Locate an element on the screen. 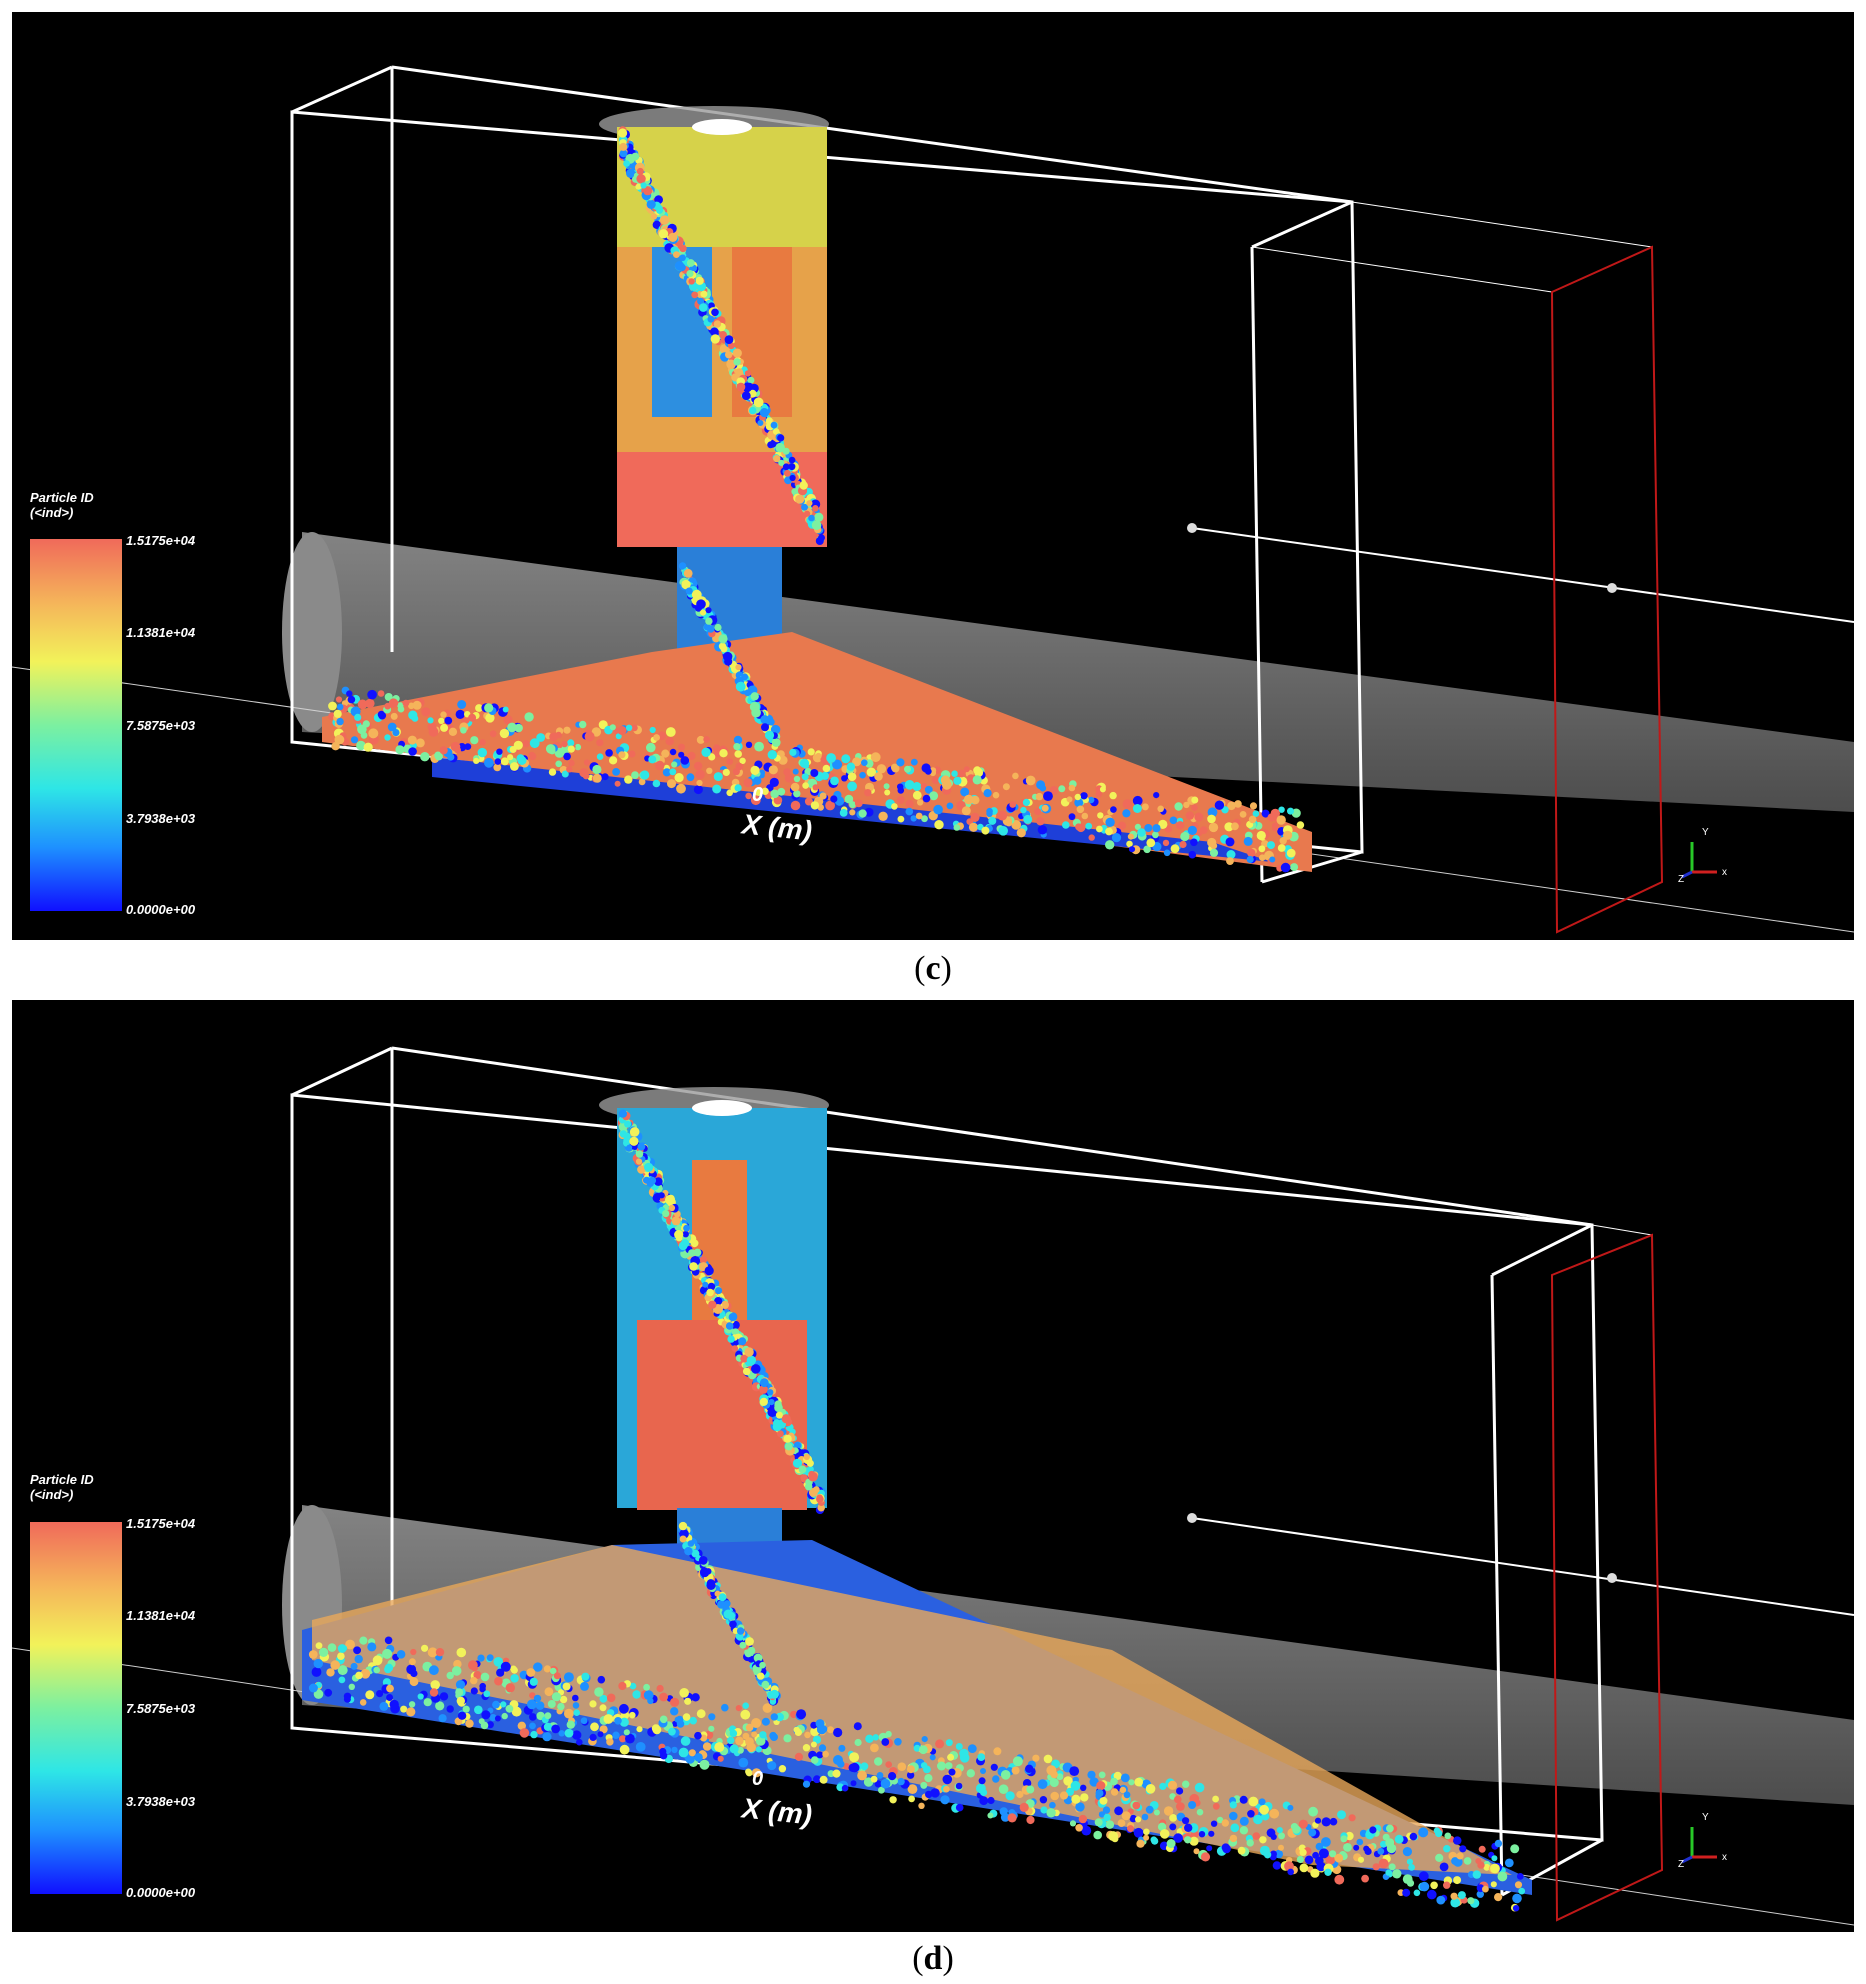 The height and width of the screenshot is (1984, 1866). triad-z-label: Z is located at coordinates (1681, 1864).